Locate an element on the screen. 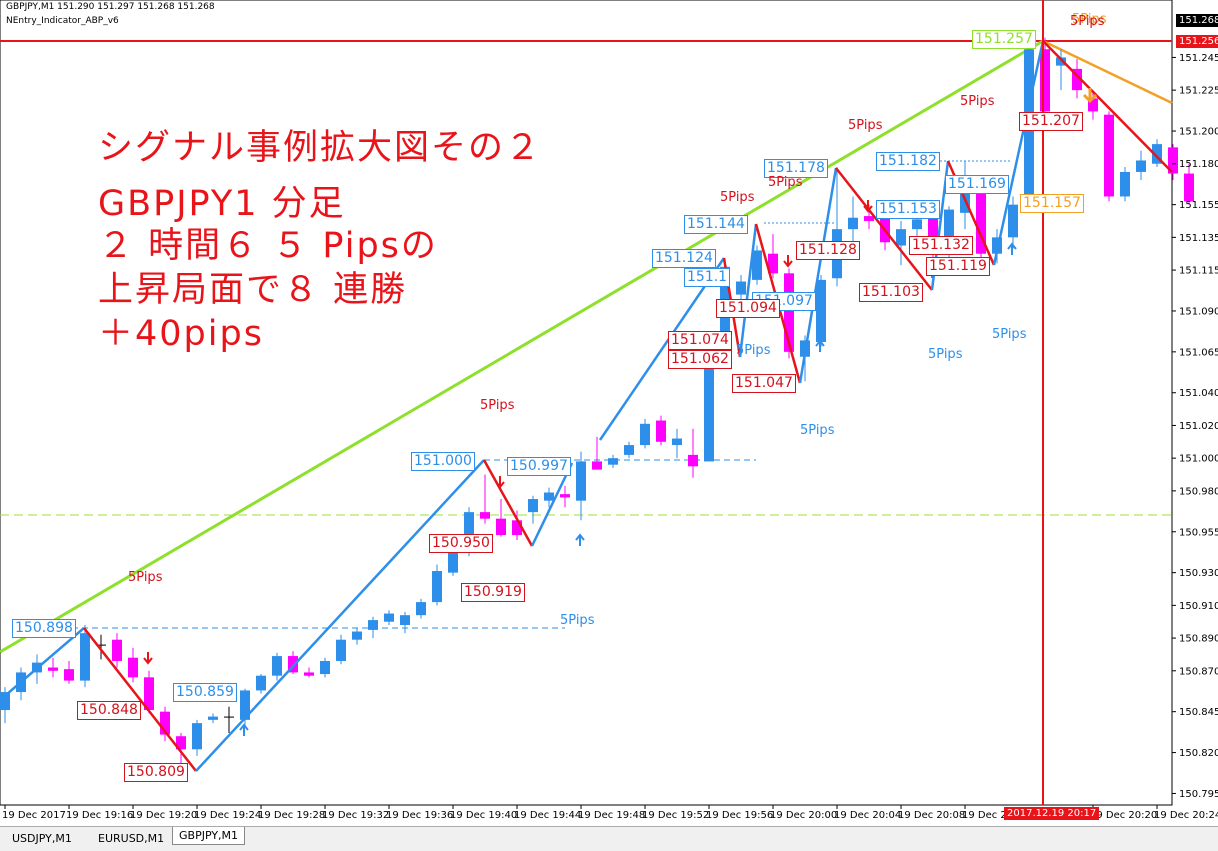 This screenshot has width=1218, height=851. y-tick-label: 150.980 is located at coordinates (1198, 491).